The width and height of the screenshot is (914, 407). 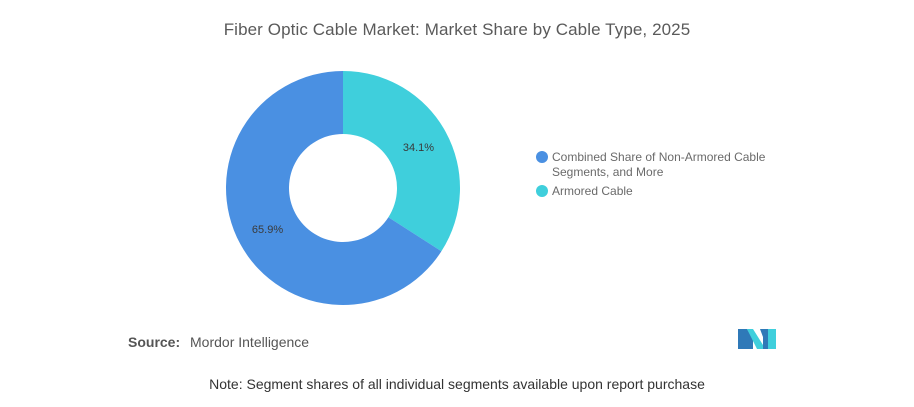 What do you see at coordinates (250, 342) in the screenshot?
I see `source-value: Mordor Intelligence` at bounding box center [250, 342].